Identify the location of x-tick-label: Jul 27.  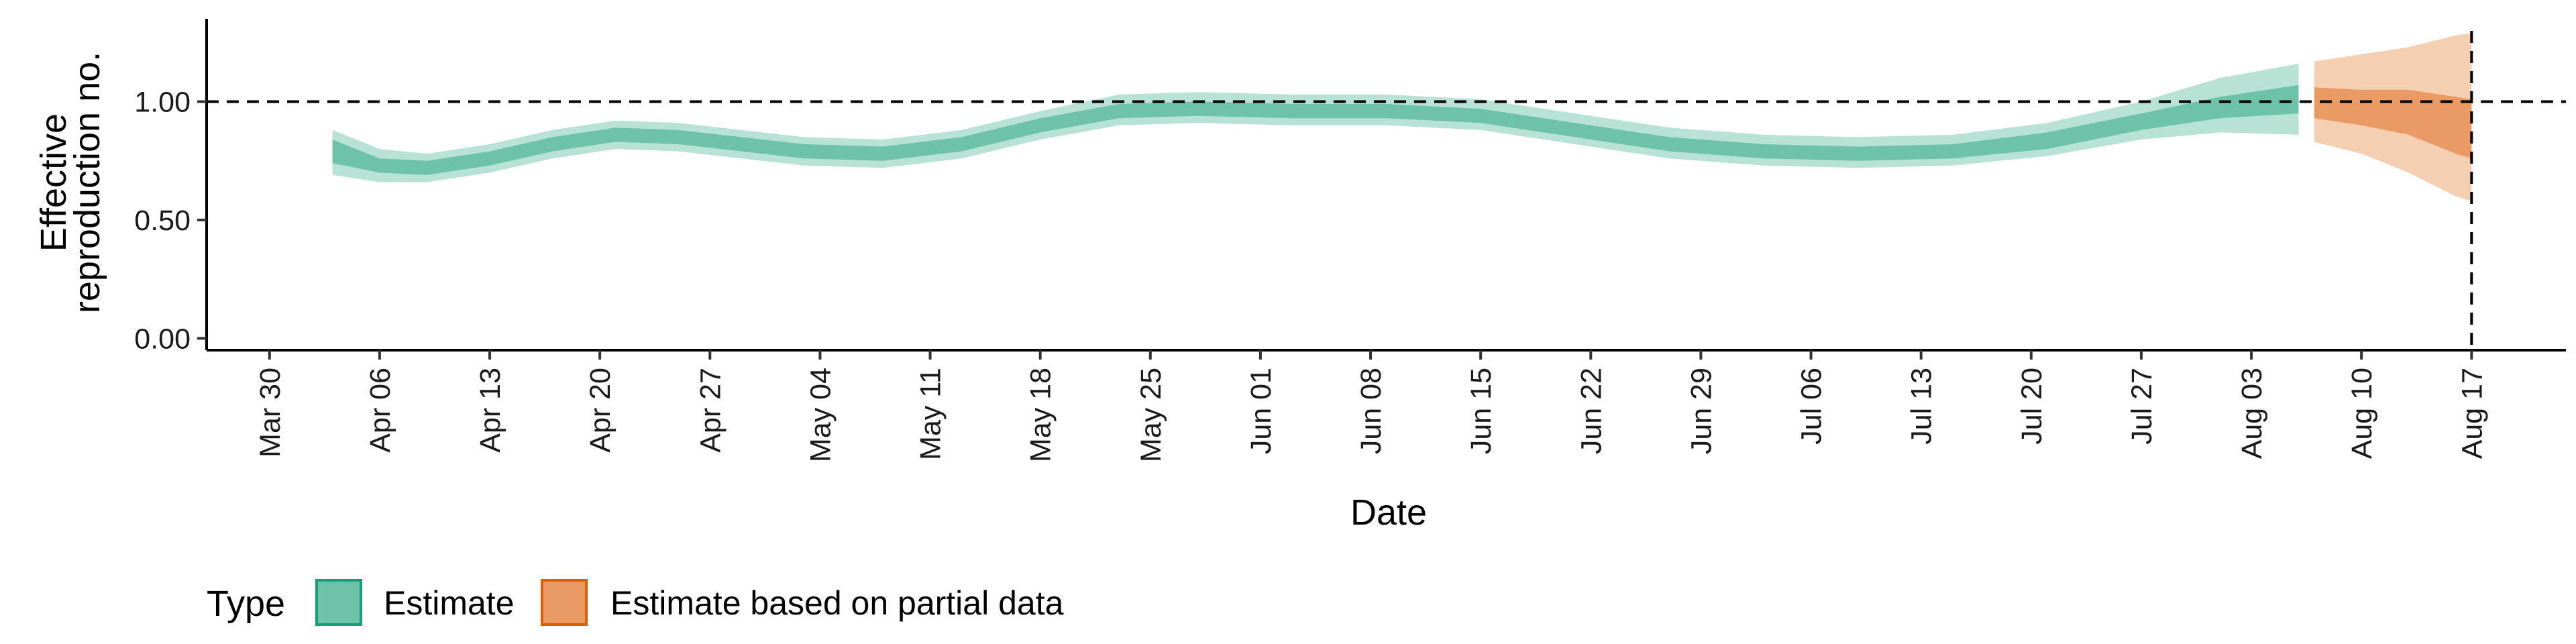
(2142, 406).